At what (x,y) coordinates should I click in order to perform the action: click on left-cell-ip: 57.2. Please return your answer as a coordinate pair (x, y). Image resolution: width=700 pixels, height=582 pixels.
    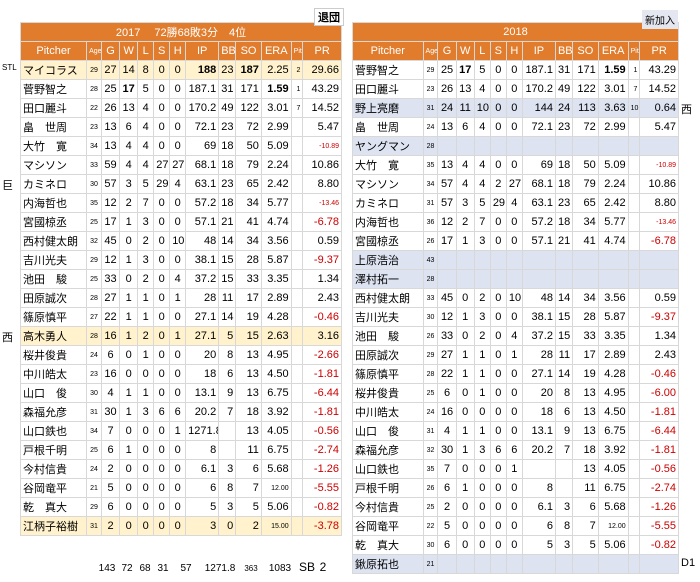
    Looking at the image, I should click on (202, 203).